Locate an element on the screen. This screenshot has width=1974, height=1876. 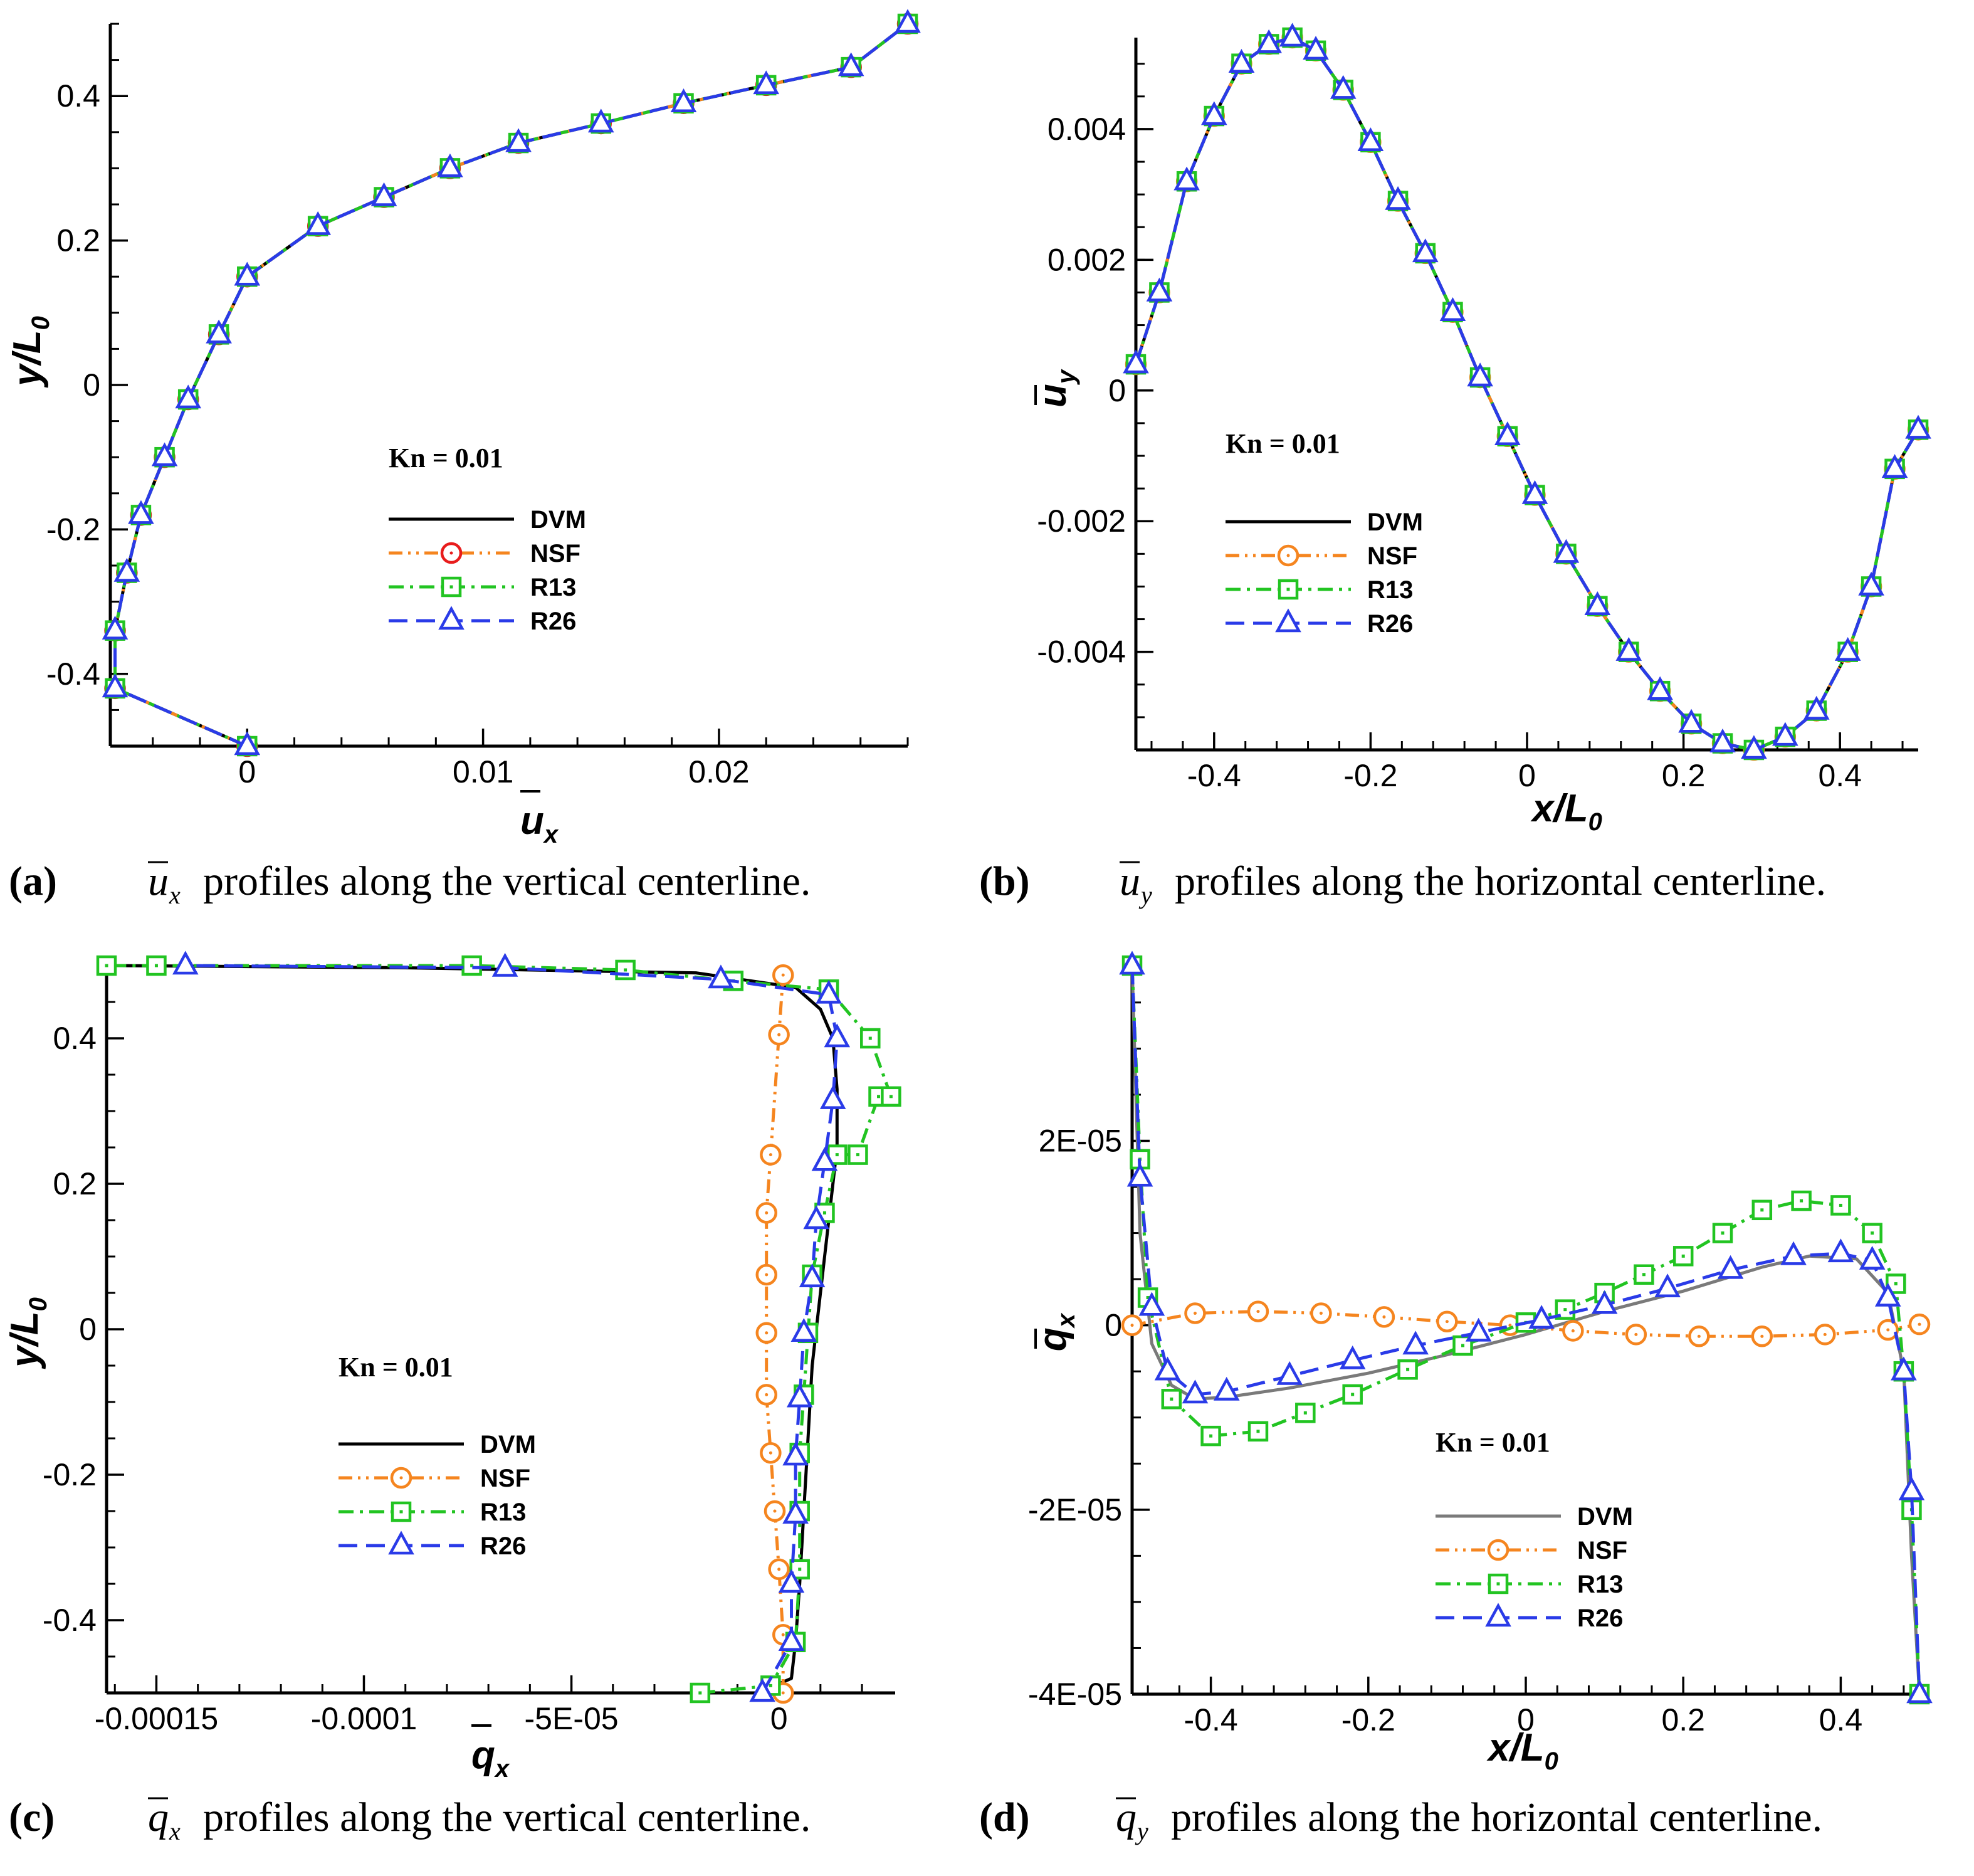
y-tick-label: -0.4 is located at coordinates (70, 1620).